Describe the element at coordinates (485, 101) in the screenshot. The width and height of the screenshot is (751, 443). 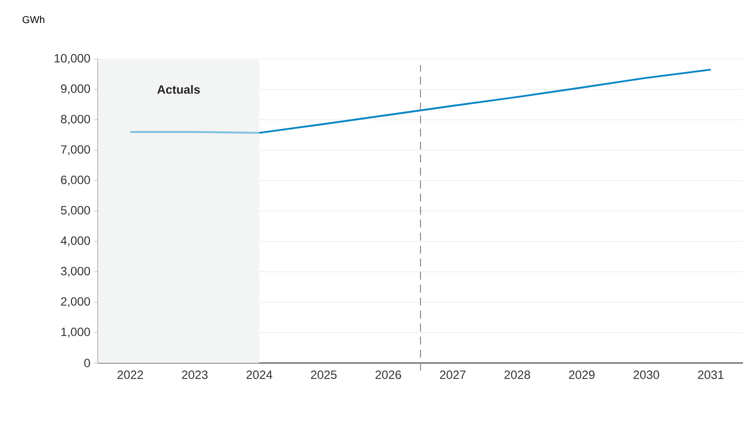
I see `line-series` at that location.